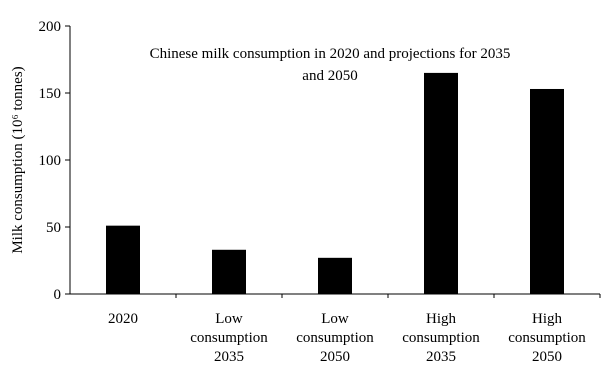 Image resolution: width=609 pixels, height=369 pixels. I want to click on chart-title-line: and 2050, so click(329, 76).